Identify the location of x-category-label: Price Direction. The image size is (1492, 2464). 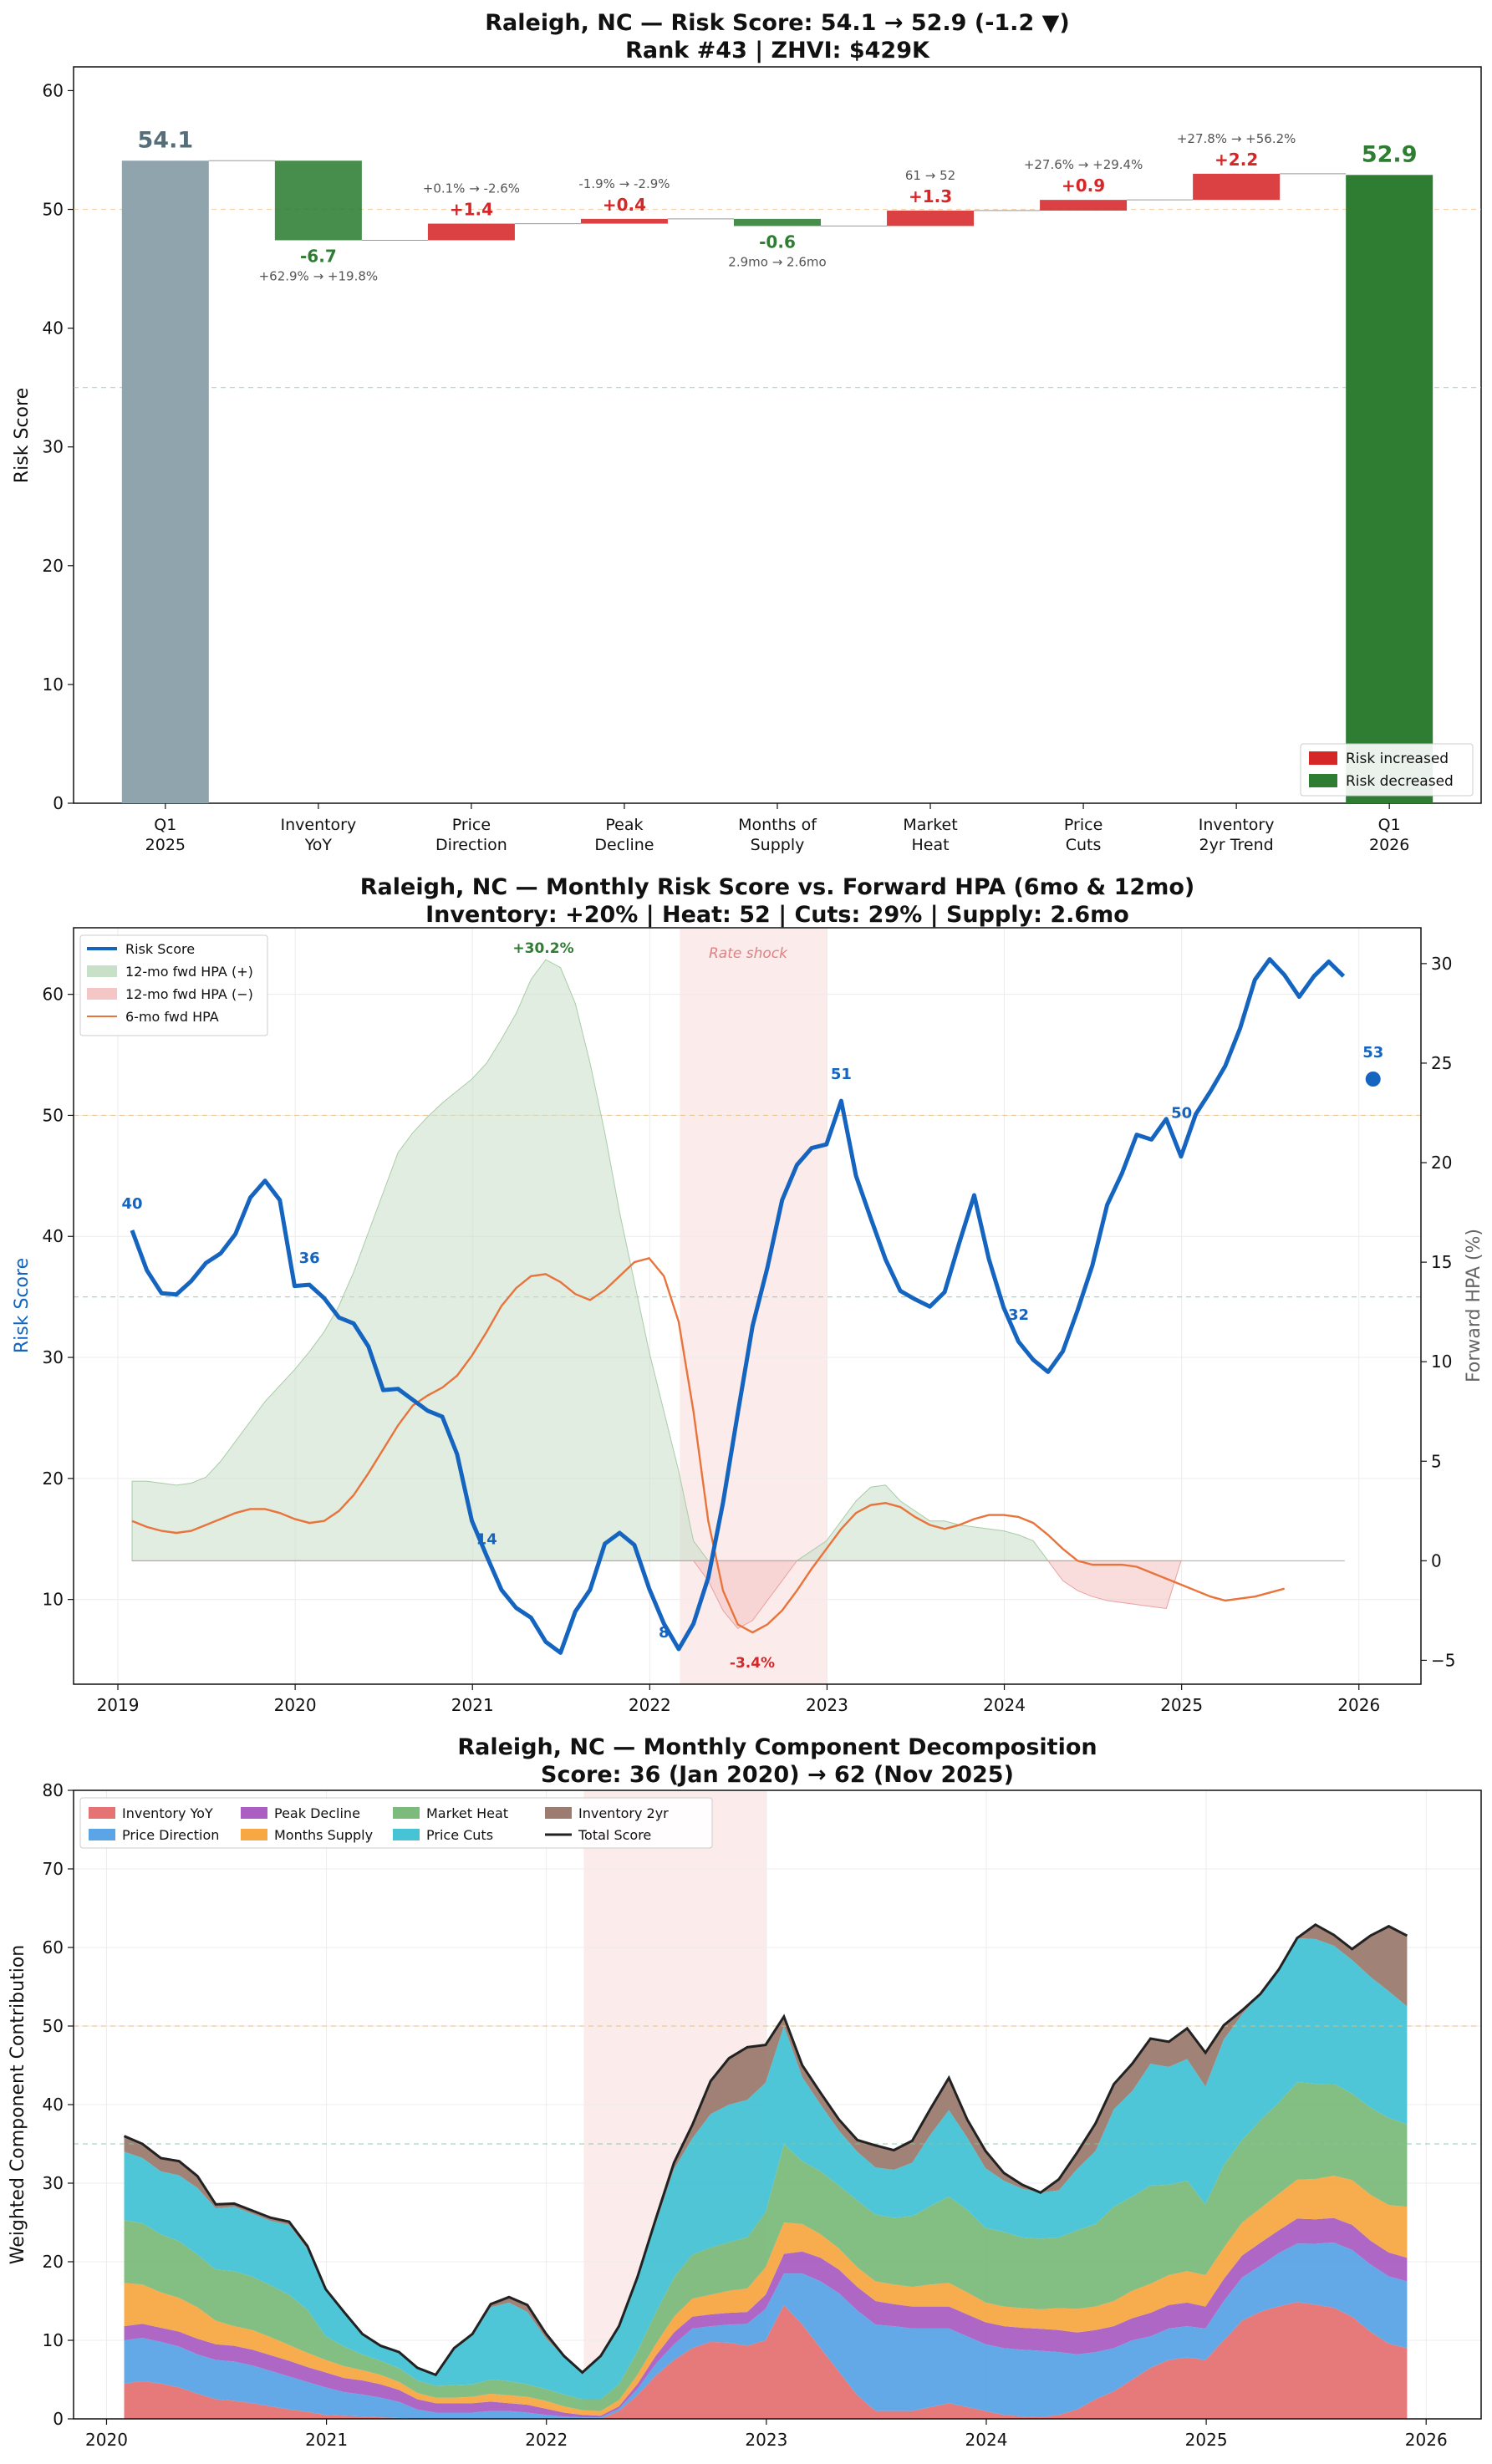
(471, 835).